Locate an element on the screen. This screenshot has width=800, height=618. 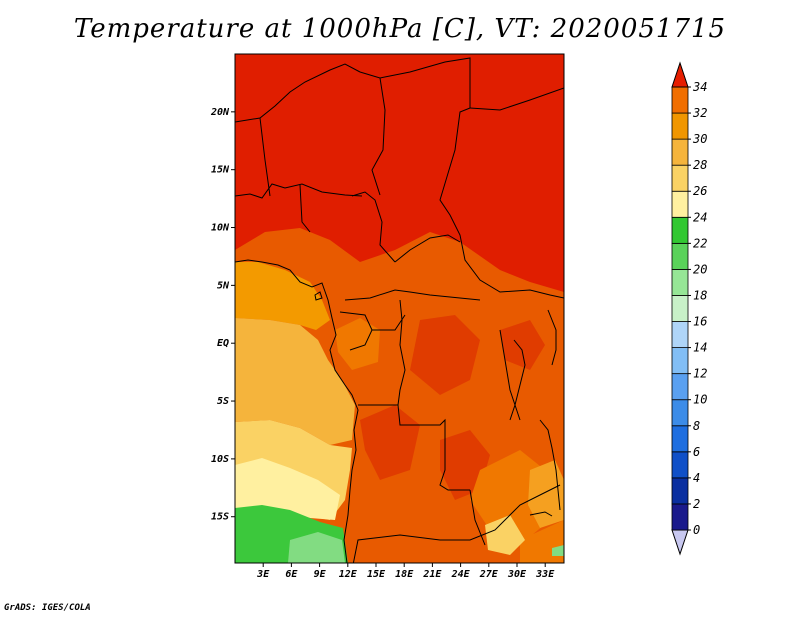
lat-label: 5S is located at coordinates (223, 401).